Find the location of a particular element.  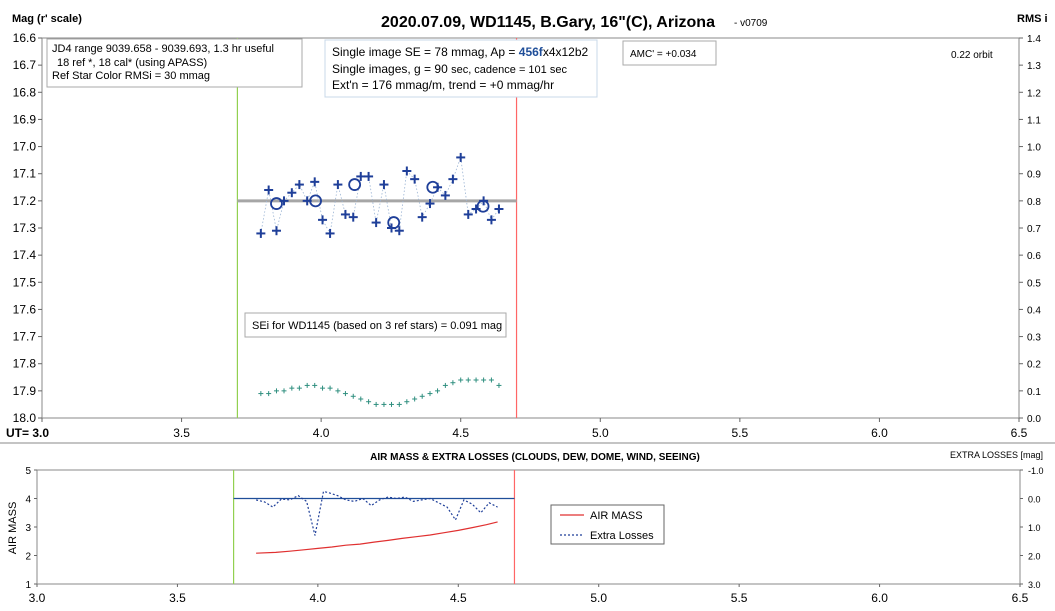

chart2-legend: AIR MASS Extra Losses is located at coordinates (607, 524).